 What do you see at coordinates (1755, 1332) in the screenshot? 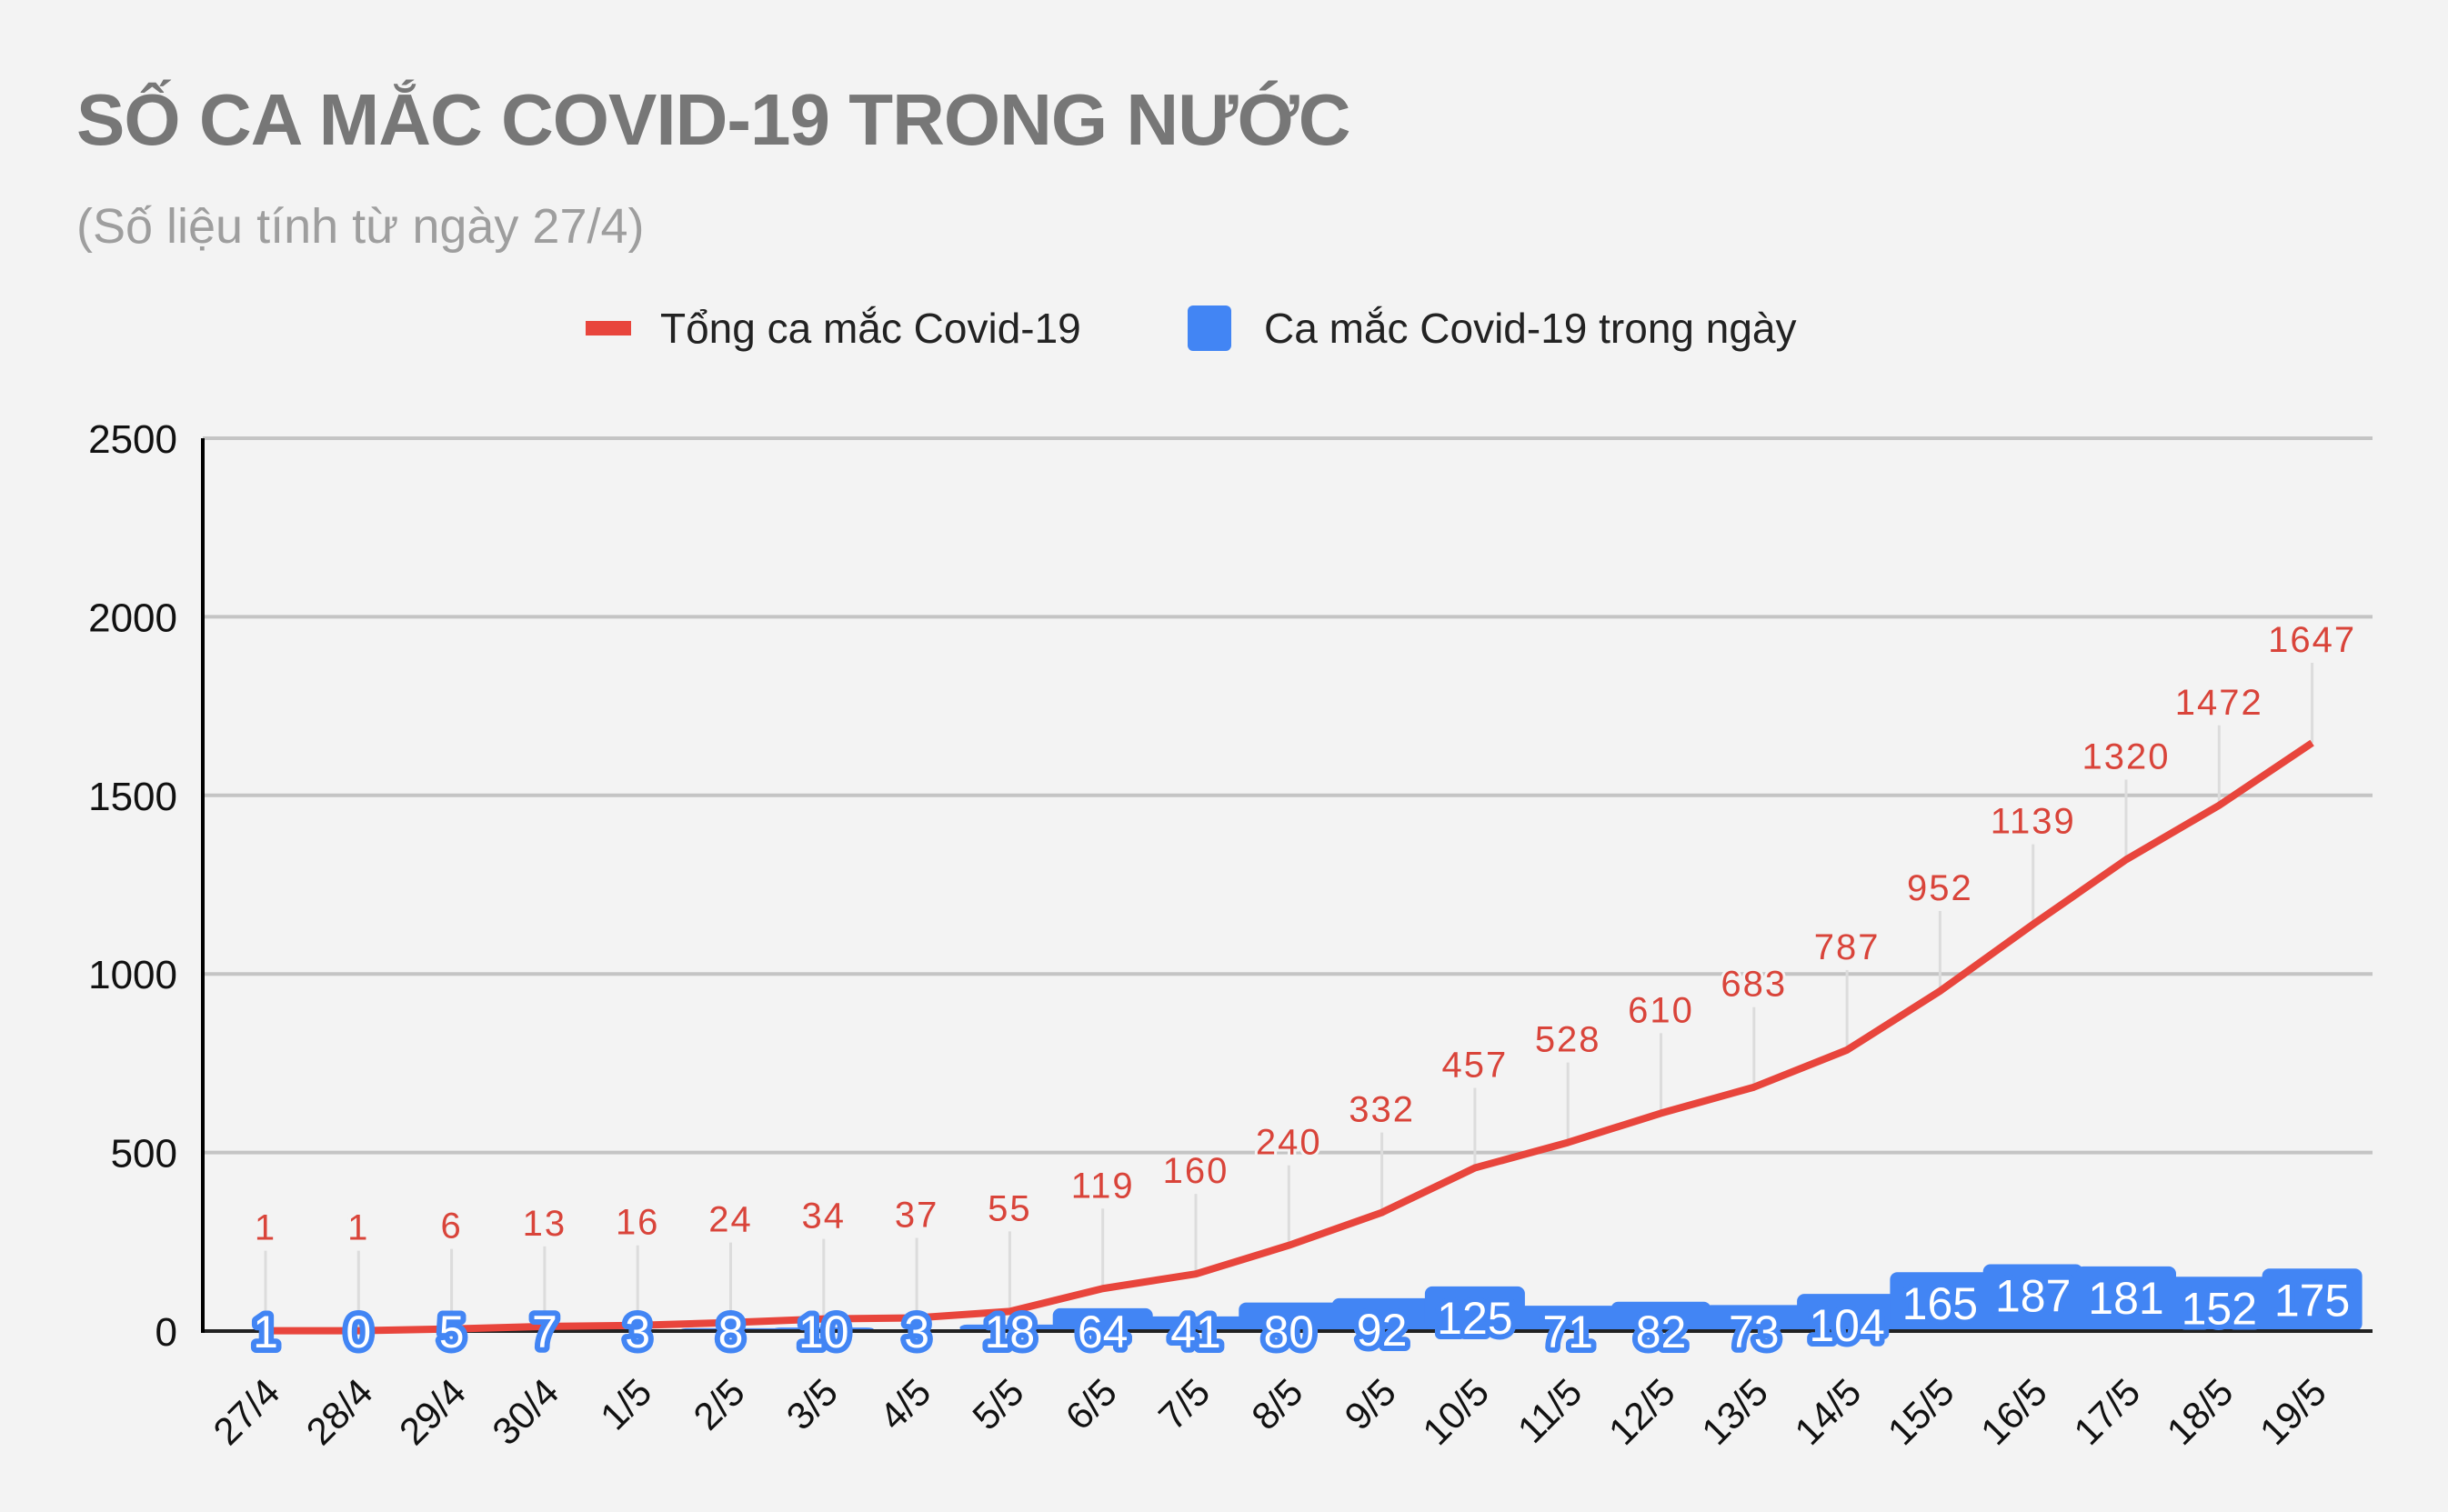
I see `daily-data-label: 73` at bounding box center [1755, 1332].